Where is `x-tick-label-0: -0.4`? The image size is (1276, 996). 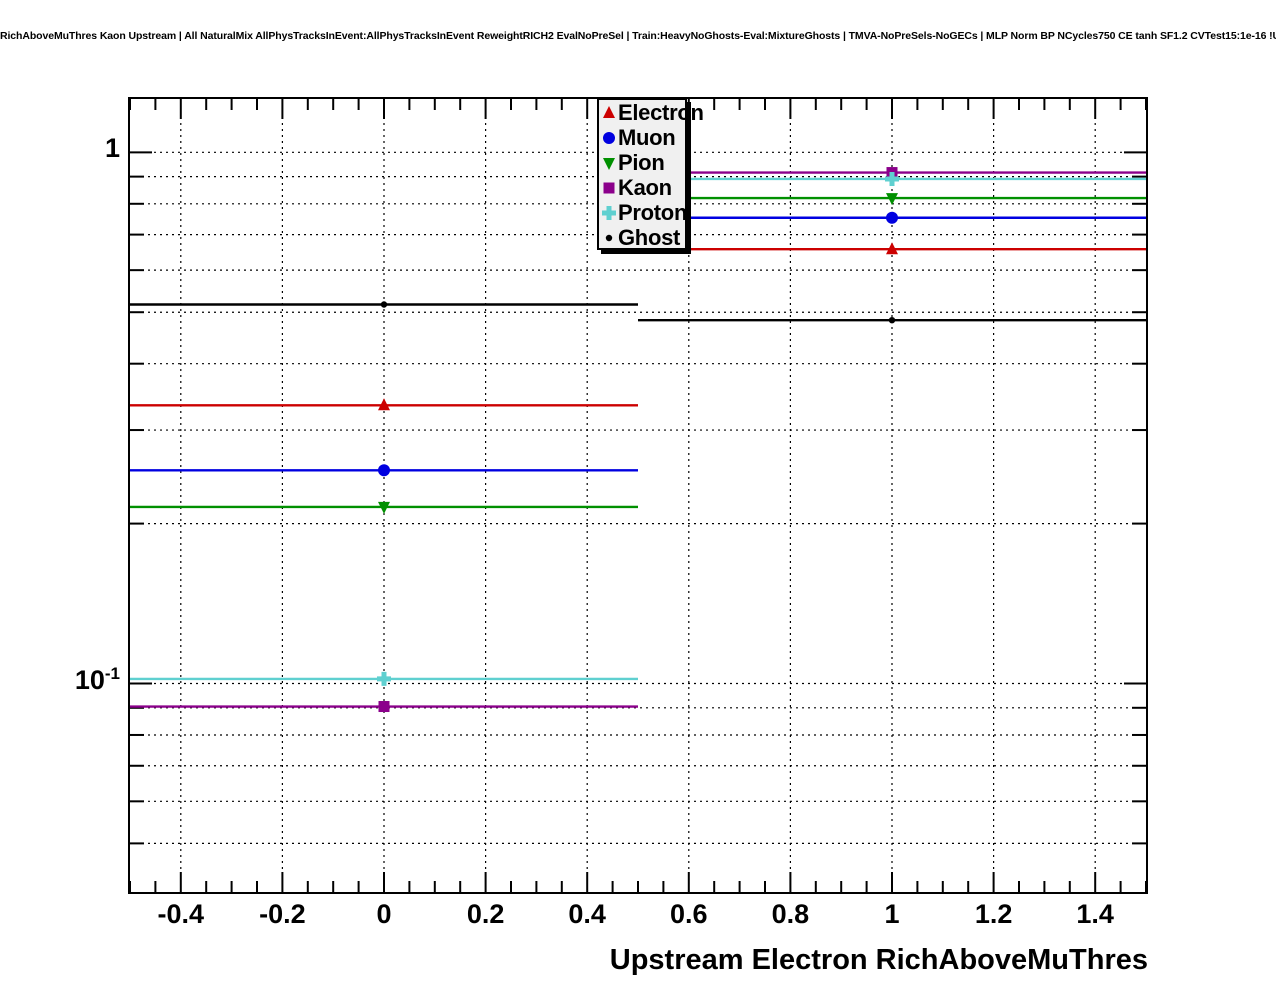
x-tick-label-0: -0.4 is located at coordinates (181, 914).